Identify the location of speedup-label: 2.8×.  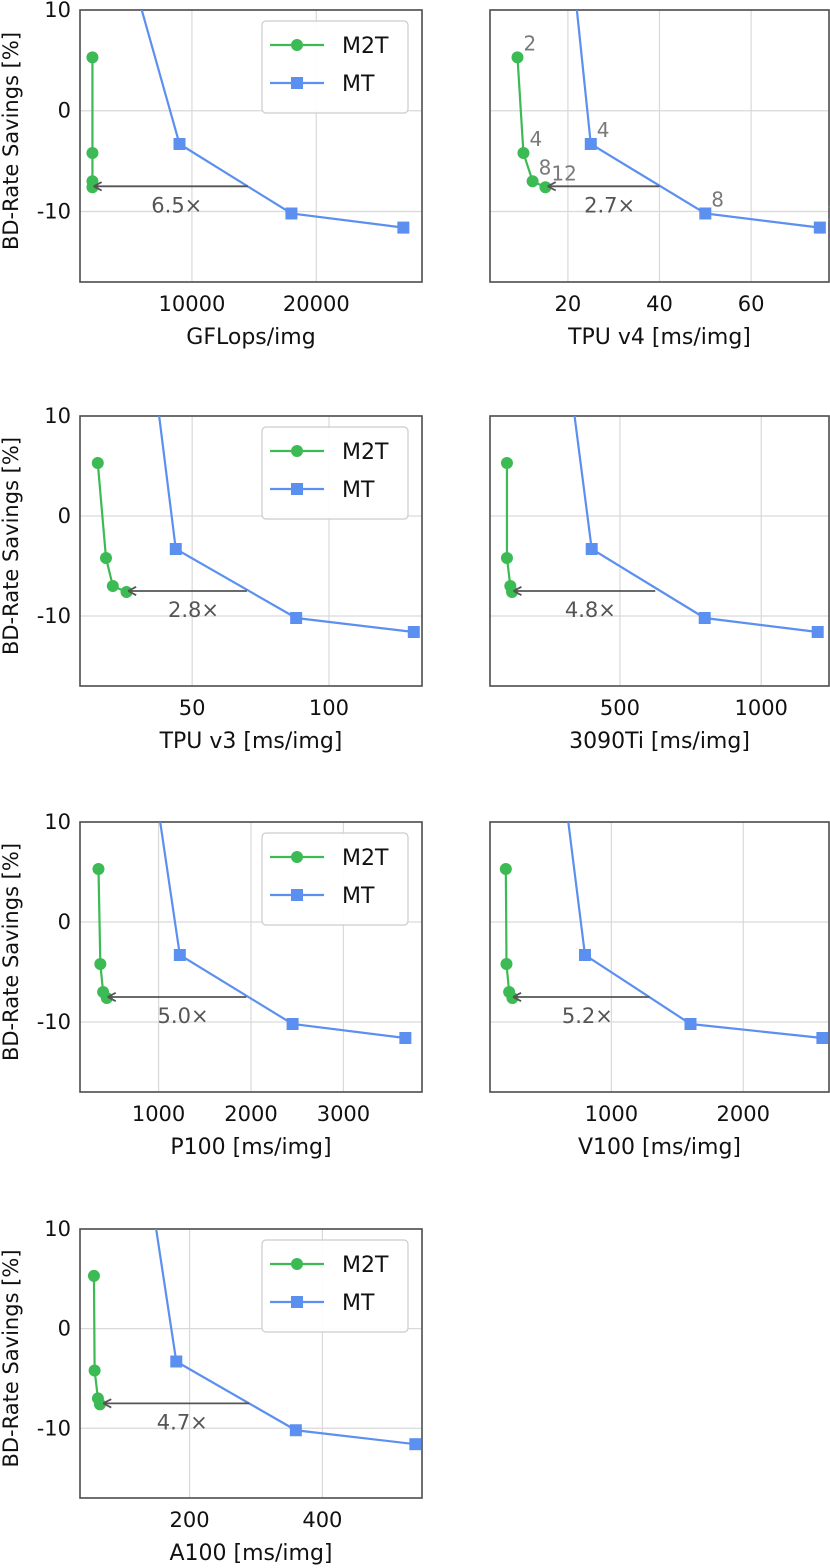
(193, 610).